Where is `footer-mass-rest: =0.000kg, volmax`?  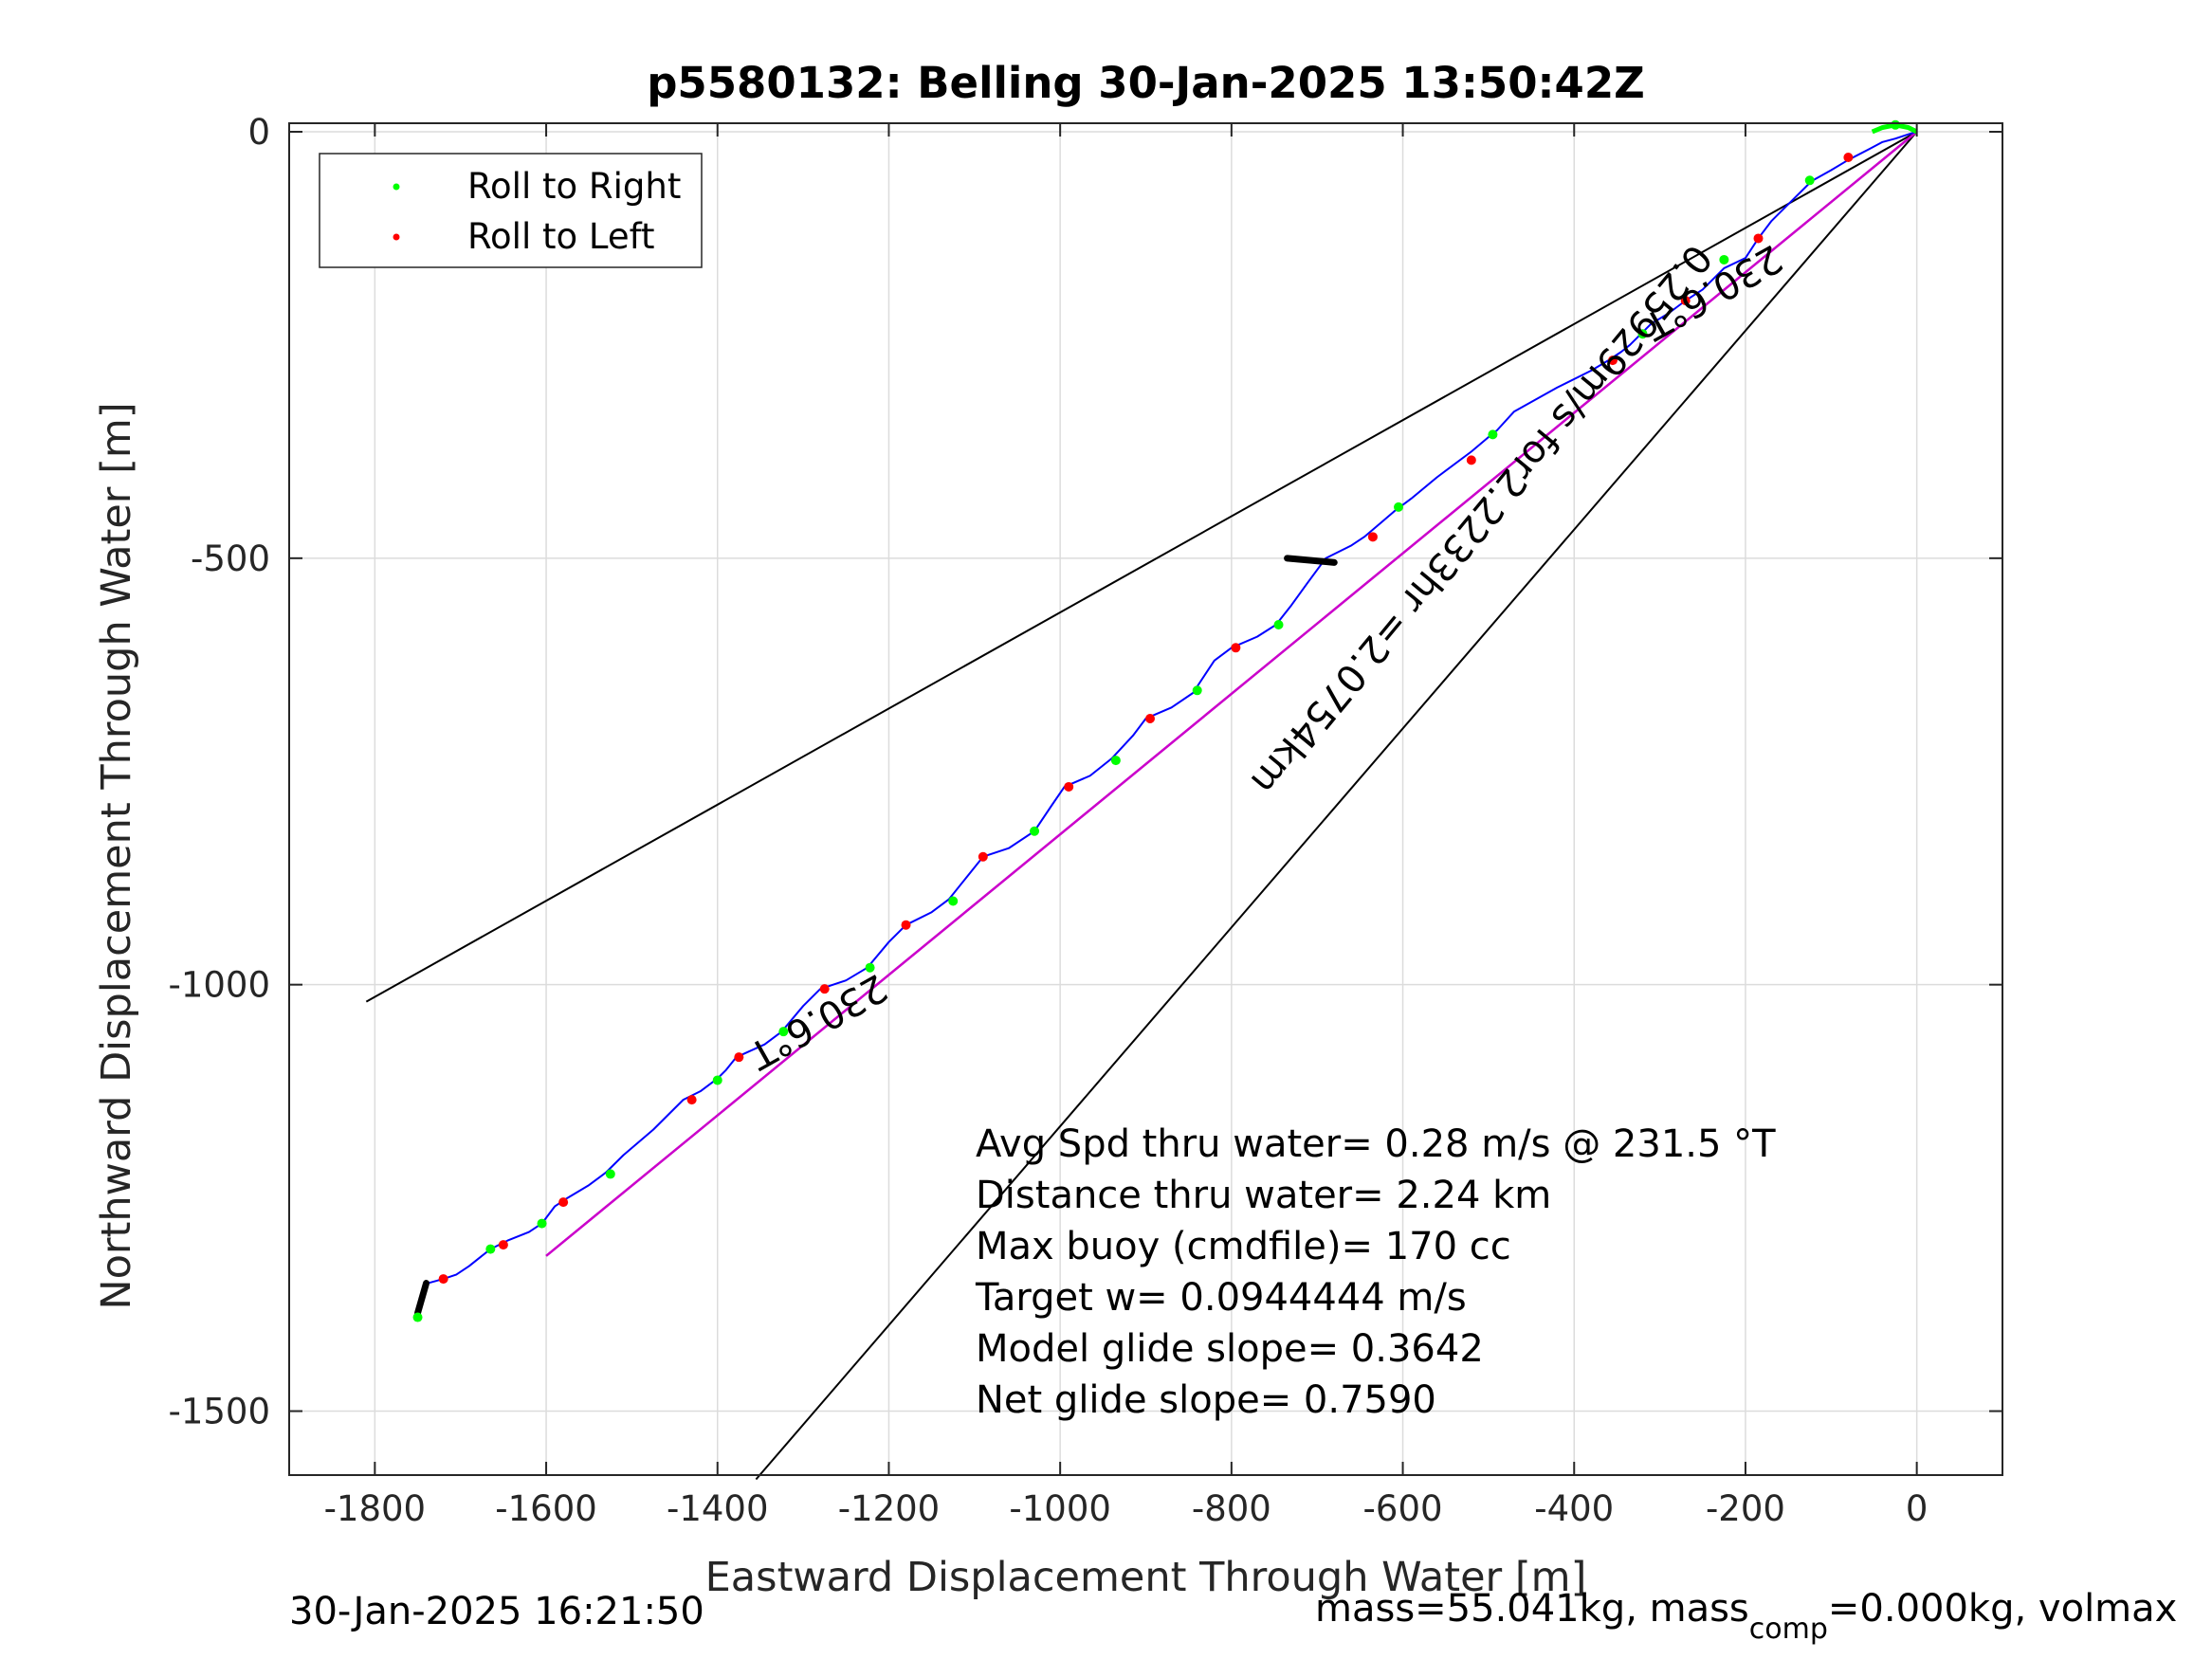
footer-mass-rest: =0.000kg, volmax is located at coordinates (2003, 1609).